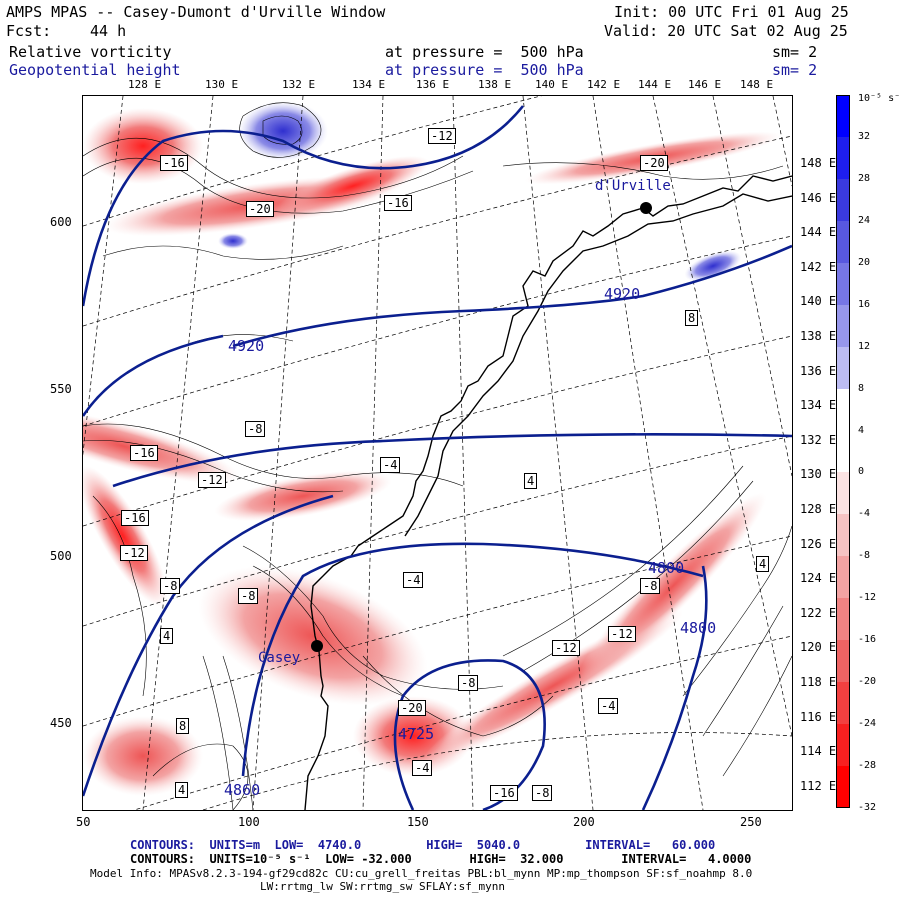 The width and height of the screenshot is (900, 900). I want to click on right-longitude-label: 142 E, so click(818, 266).